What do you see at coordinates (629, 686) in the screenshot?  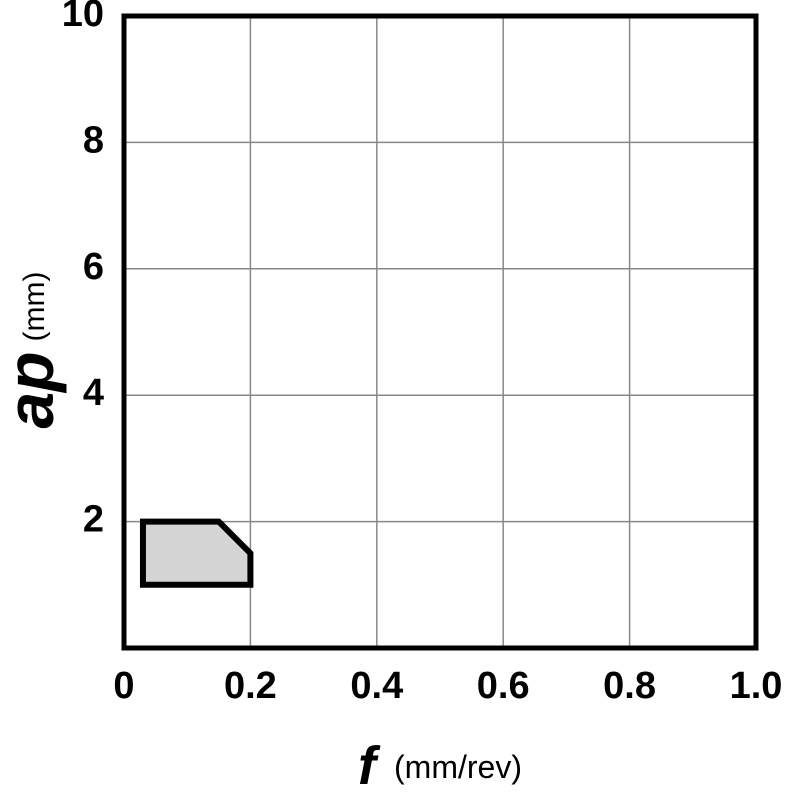 I see `x-tick-label: 0.8` at bounding box center [629, 686].